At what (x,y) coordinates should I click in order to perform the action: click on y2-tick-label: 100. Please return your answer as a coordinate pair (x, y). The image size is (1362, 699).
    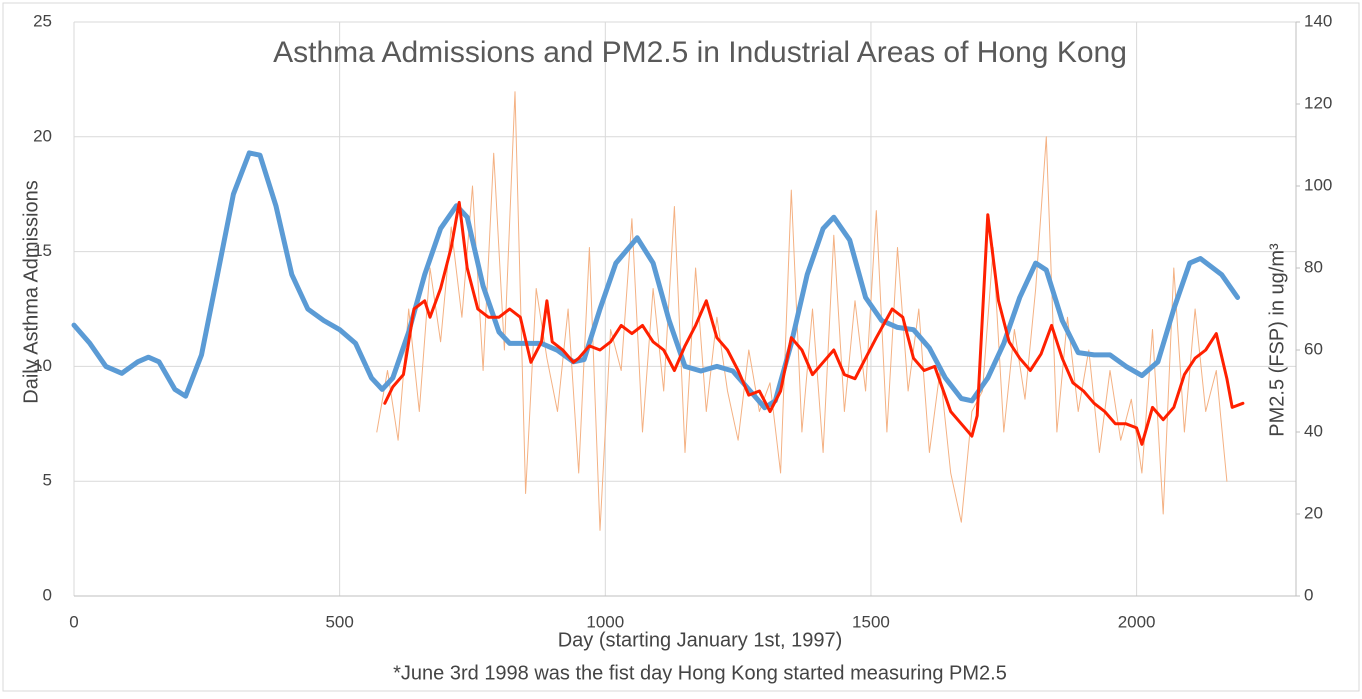
    Looking at the image, I should click on (1318, 184).